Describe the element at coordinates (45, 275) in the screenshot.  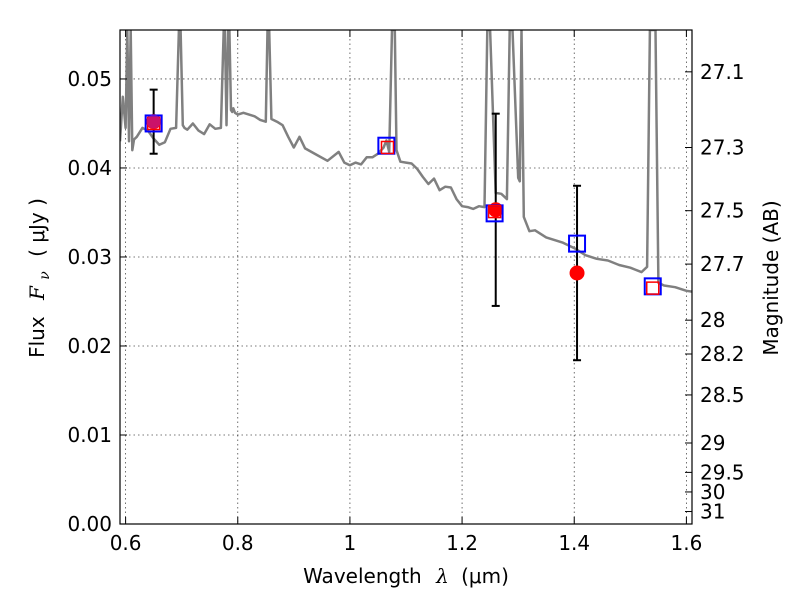
I see `y-axis-label-subscript: ν` at that location.